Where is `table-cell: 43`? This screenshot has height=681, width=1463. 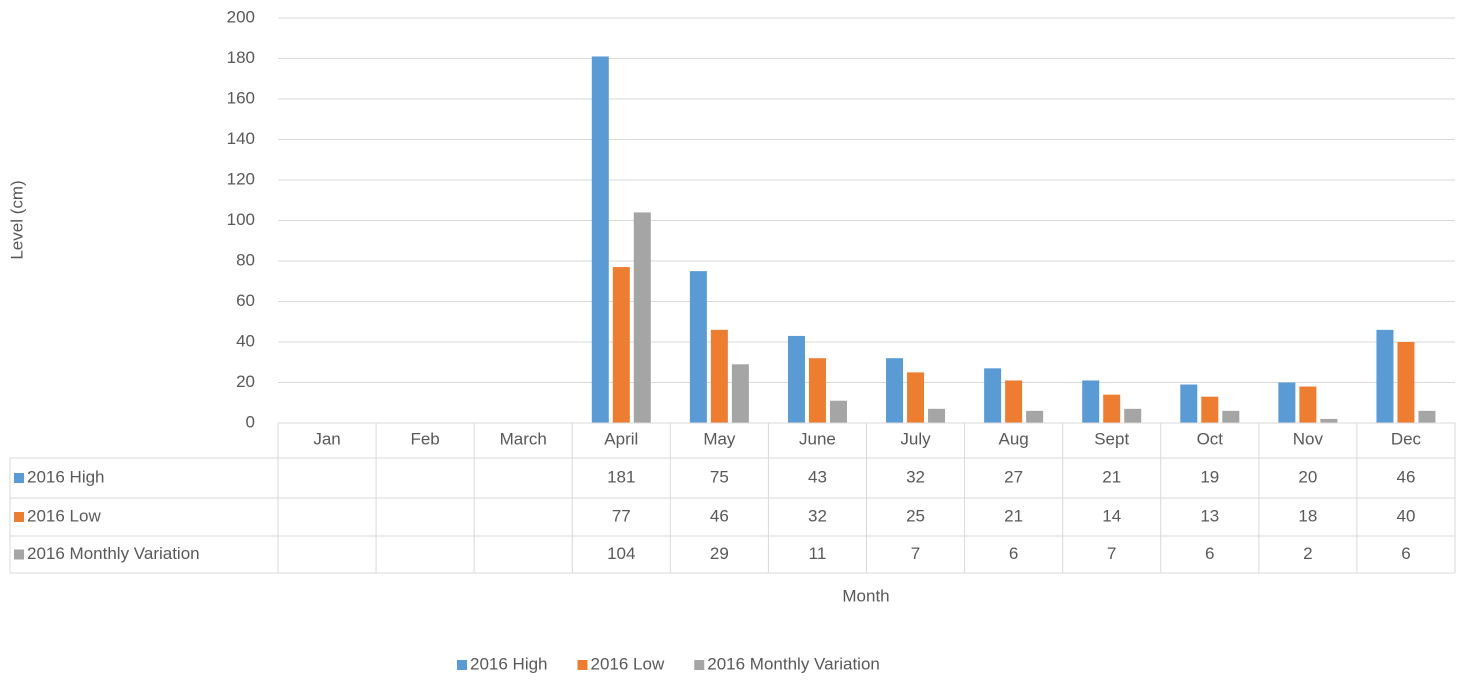 table-cell: 43 is located at coordinates (817, 476).